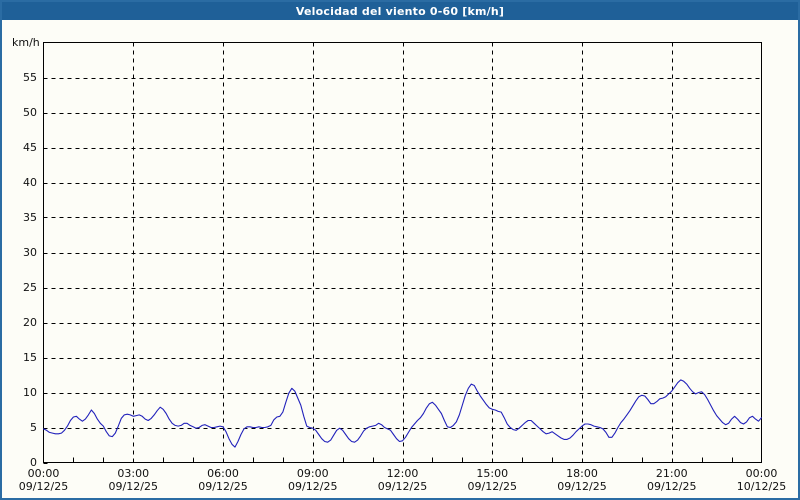 This screenshot has height=500, width=800. I want to click on y-axis-tick-label: 50, so click(30, 112).